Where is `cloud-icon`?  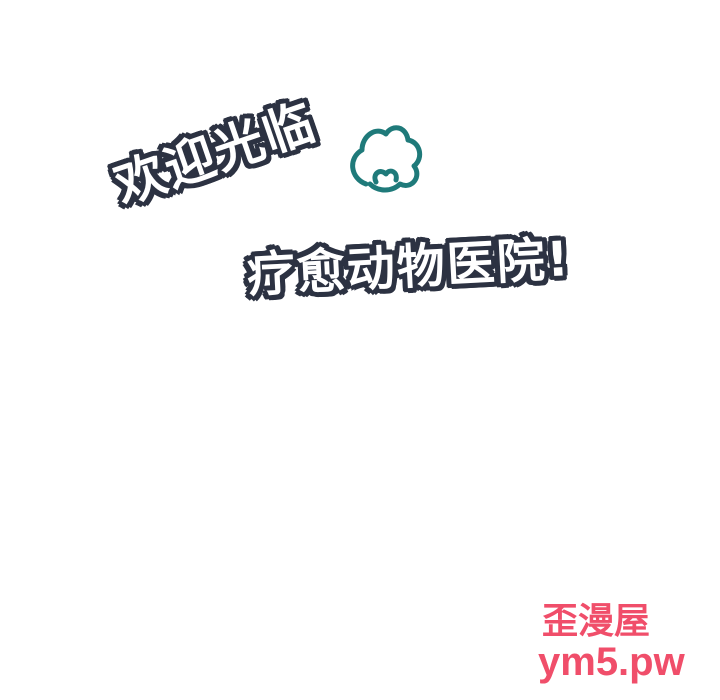
cloud-icon is located at coordinates (386, 159).